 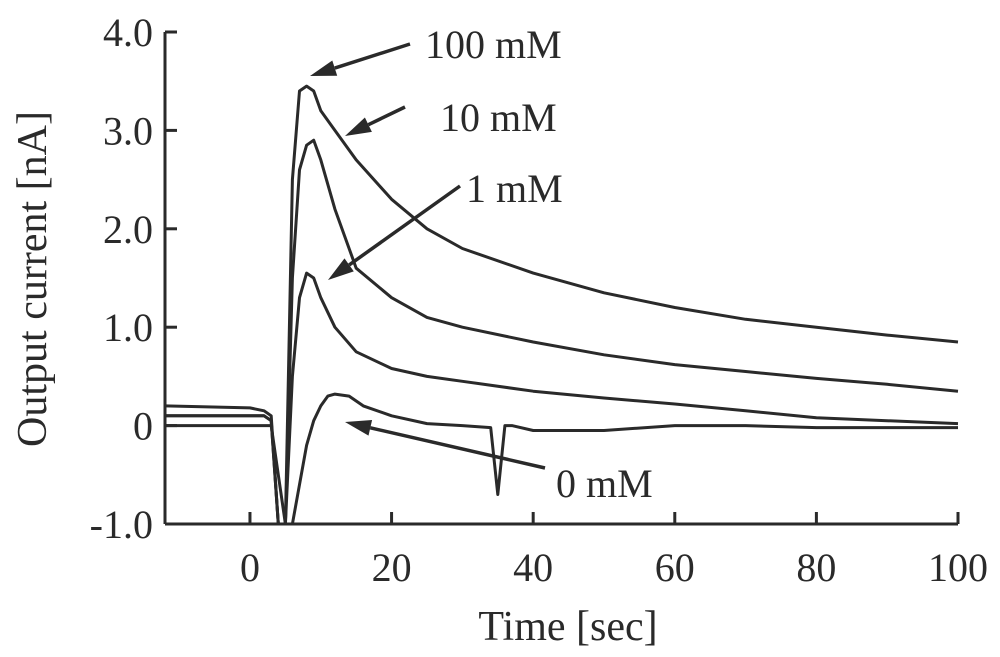 What do you see at coordinates (392, 567) in the screenshot?
I see `x-tick-label: 20` at bounding box center [392, 567].